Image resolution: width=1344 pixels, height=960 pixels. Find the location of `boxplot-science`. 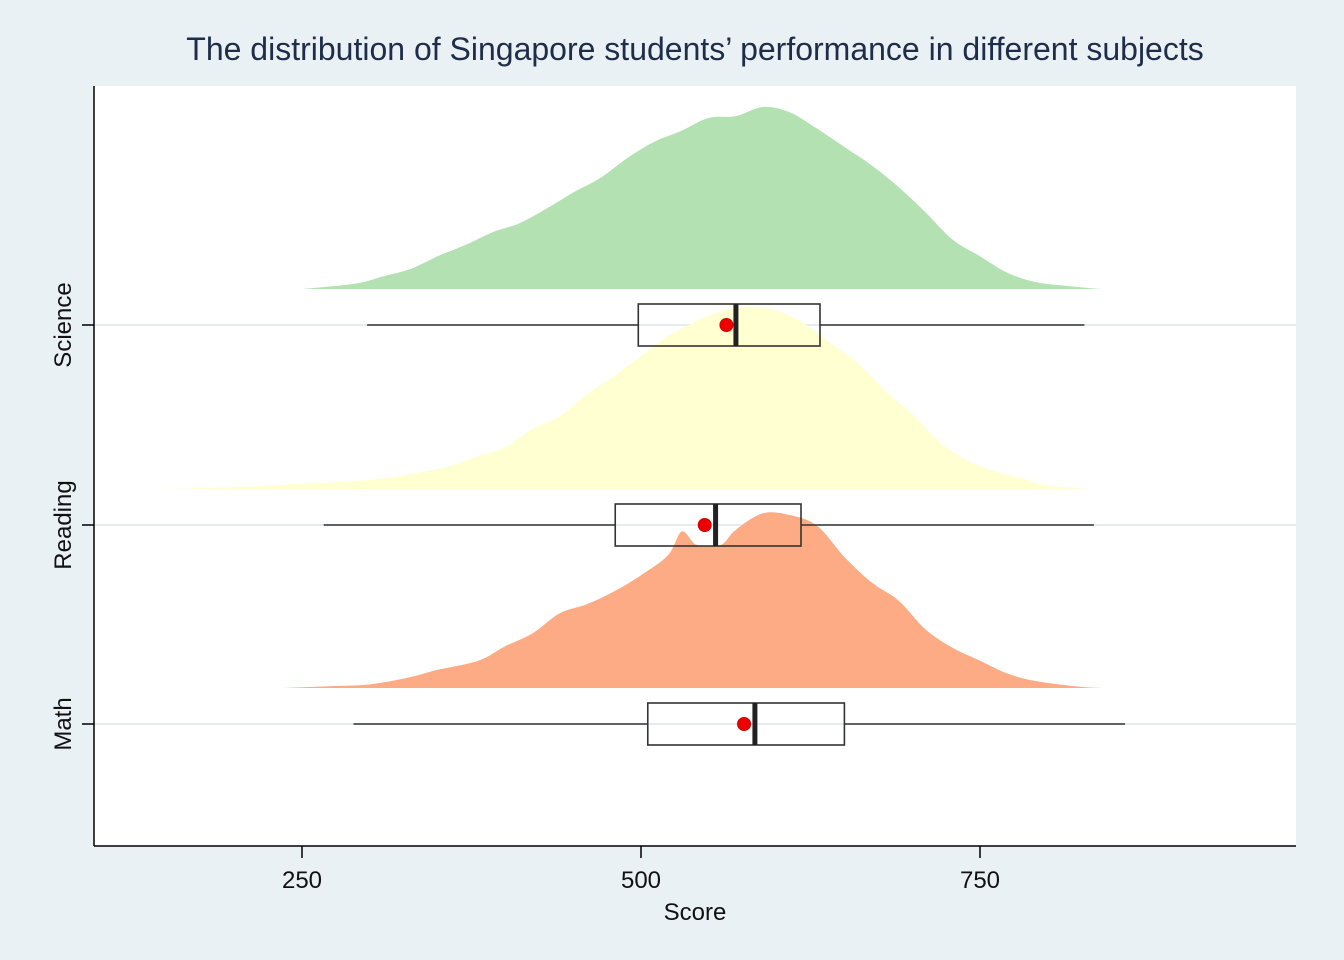

boxplot-science is located at coordinates (726, 325).